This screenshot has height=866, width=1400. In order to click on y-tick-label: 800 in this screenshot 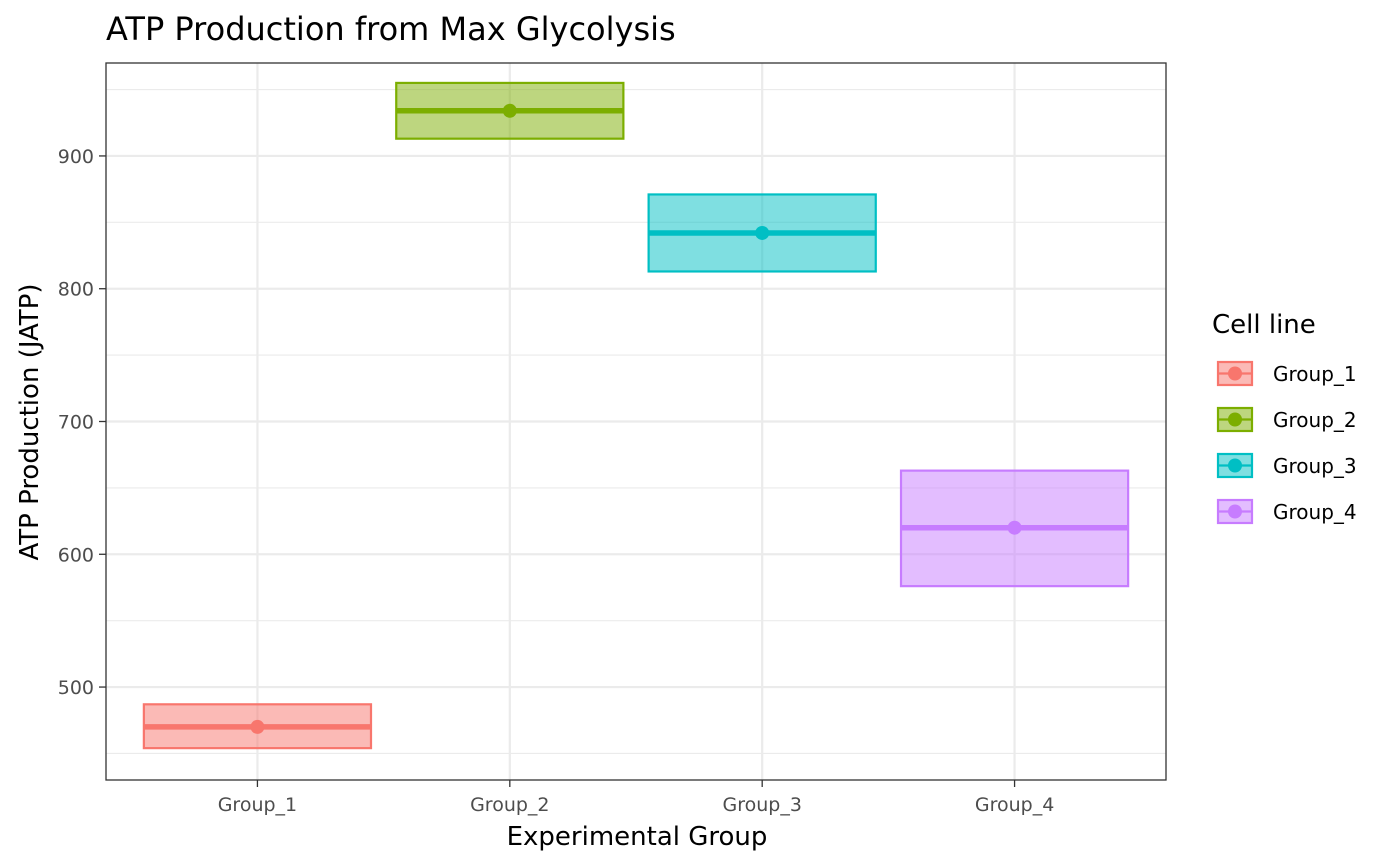, I will do `click(76, 290)`.